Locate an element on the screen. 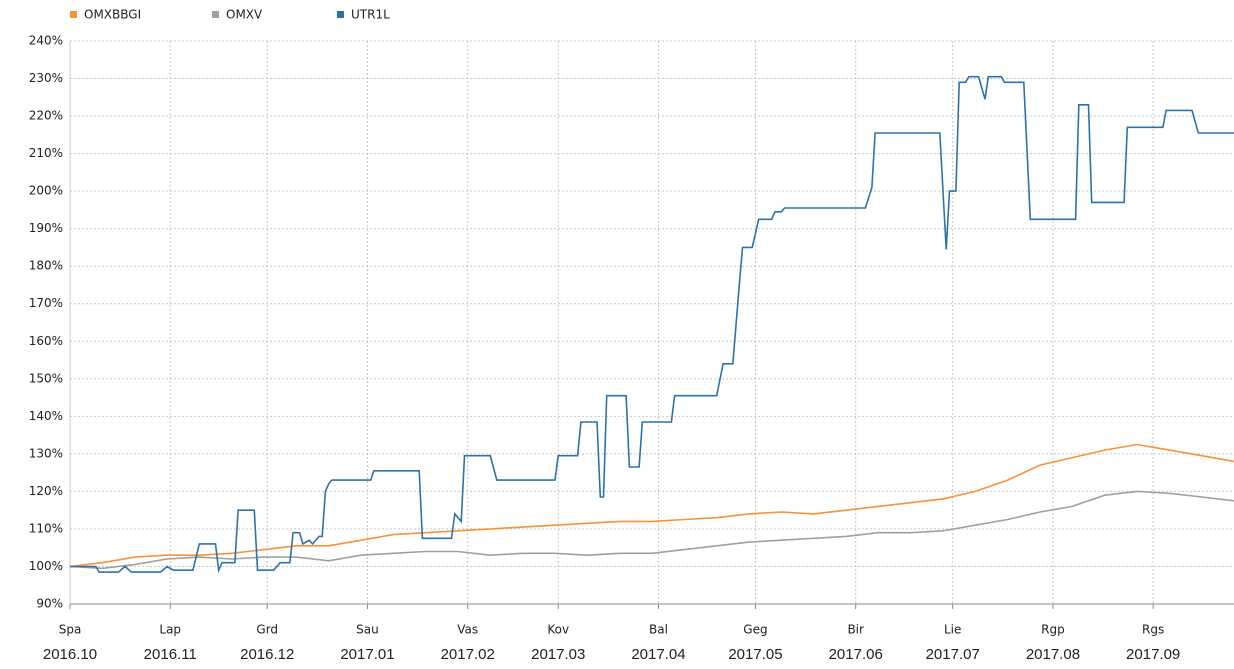  y-tick-label: 160% is located at coordinates (46, 341).